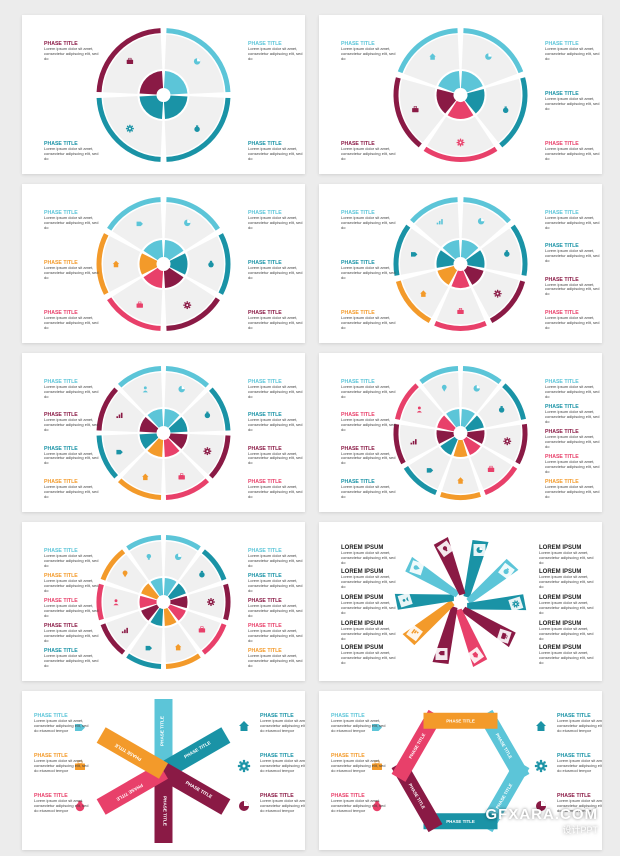 This screenshot has width=620, height=856. Describe the element at coordinates (541, 814) in the screenshot. I see `watermark-brand: GFXARA.COM` at that location.